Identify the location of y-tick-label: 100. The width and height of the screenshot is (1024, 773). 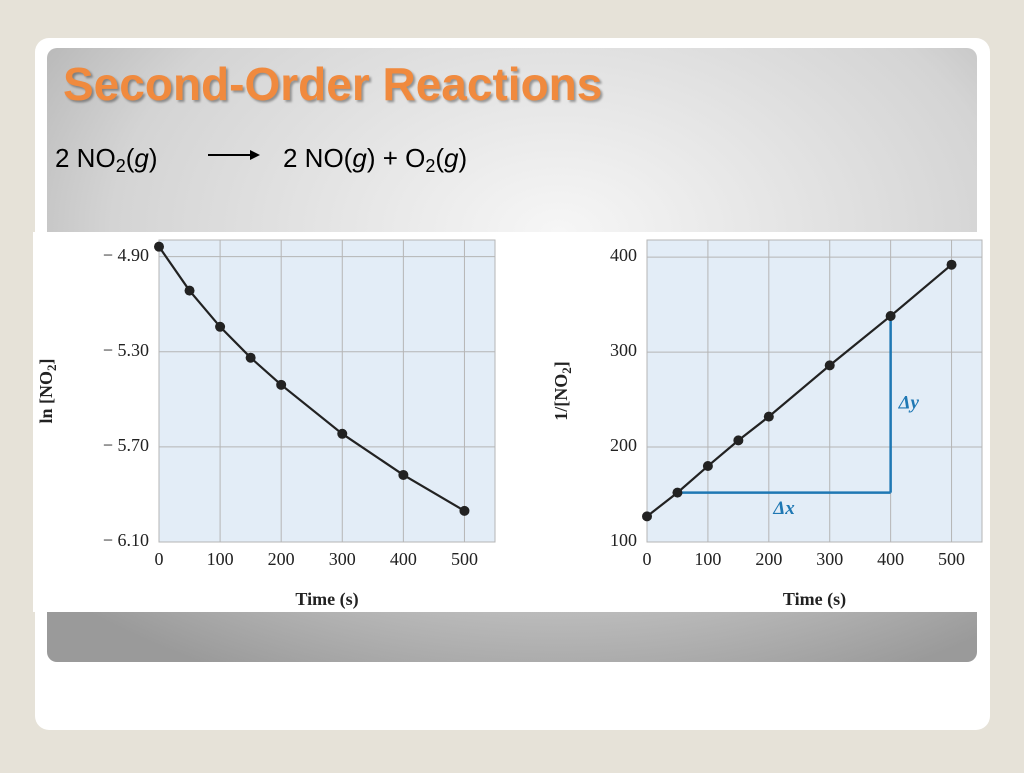
(623, 540).